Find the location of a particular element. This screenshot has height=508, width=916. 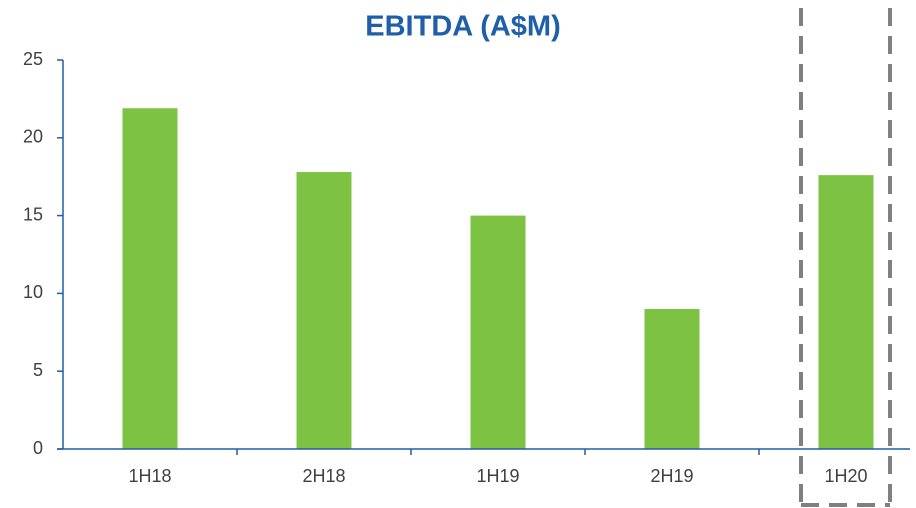

x-tick-label: 1H20 is located at coordinates (845, 476).